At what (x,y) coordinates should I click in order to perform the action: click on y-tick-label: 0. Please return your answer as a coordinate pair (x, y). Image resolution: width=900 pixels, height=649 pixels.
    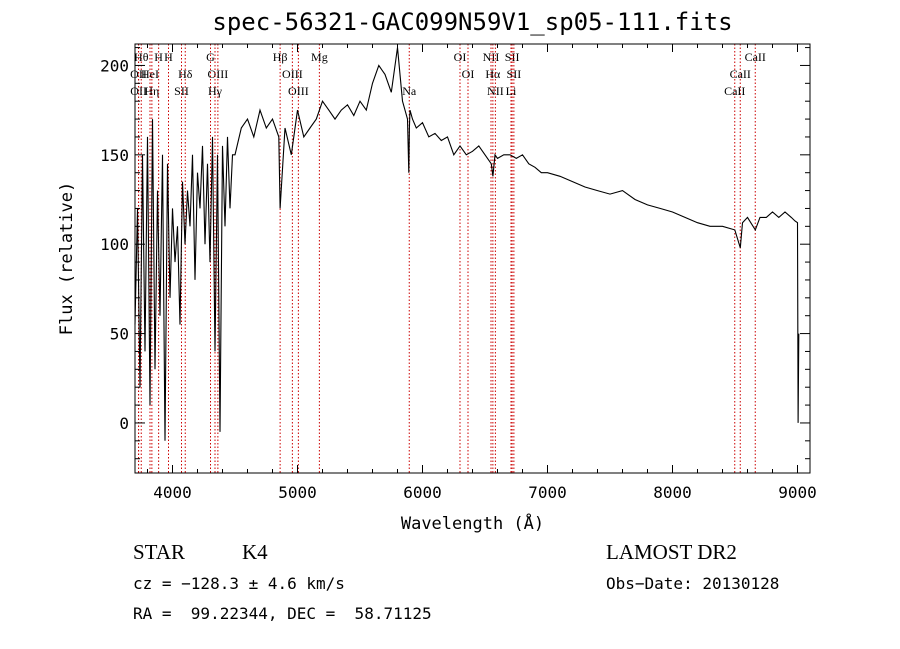
    Looking at the image, I should click on (124, 423).